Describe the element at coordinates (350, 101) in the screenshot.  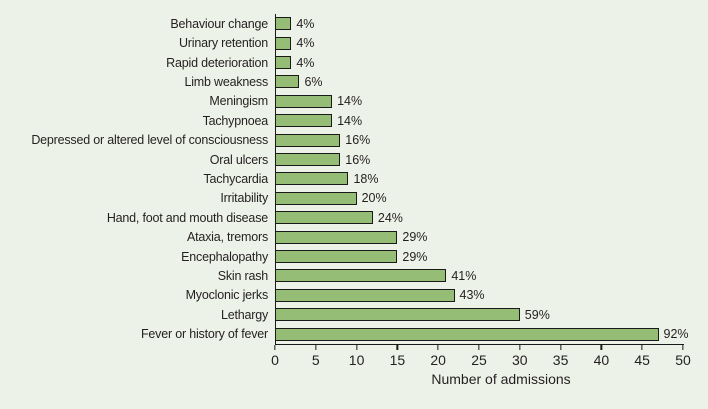
I see `percent-label: 14%` at that location.